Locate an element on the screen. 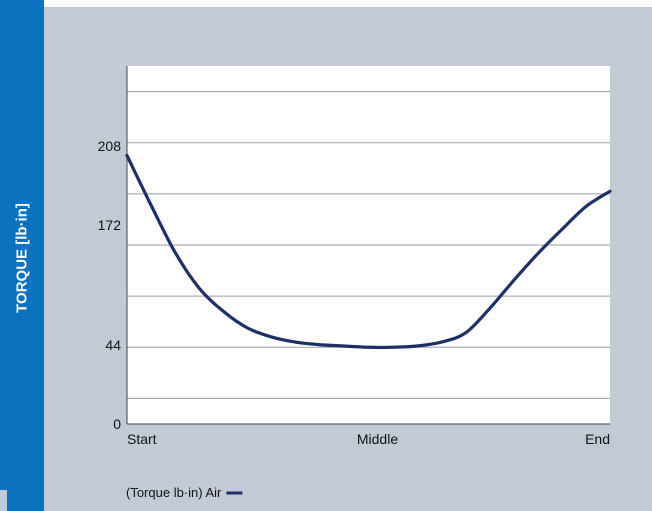  y-tick-label: 0 is located at coordinates (117, 424).